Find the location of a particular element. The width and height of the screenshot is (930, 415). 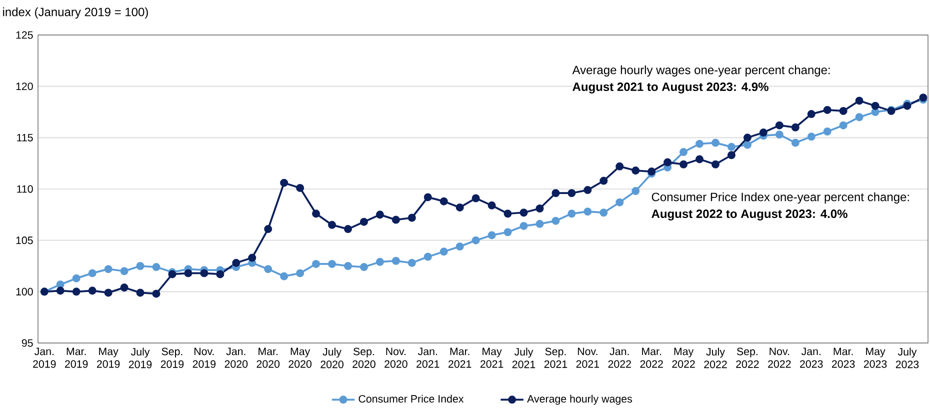

y-tick-label: 120 is located at coordinates (24, 86).